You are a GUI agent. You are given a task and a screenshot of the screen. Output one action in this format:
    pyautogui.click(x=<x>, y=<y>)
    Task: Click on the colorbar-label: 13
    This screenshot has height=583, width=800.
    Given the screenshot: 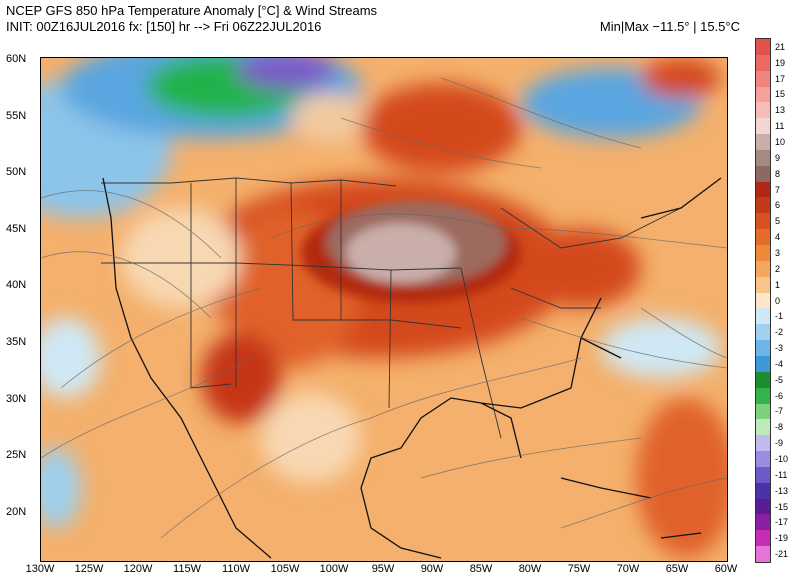 What is the action you would take?
    pyautogui.click(x=780, y=110)
    